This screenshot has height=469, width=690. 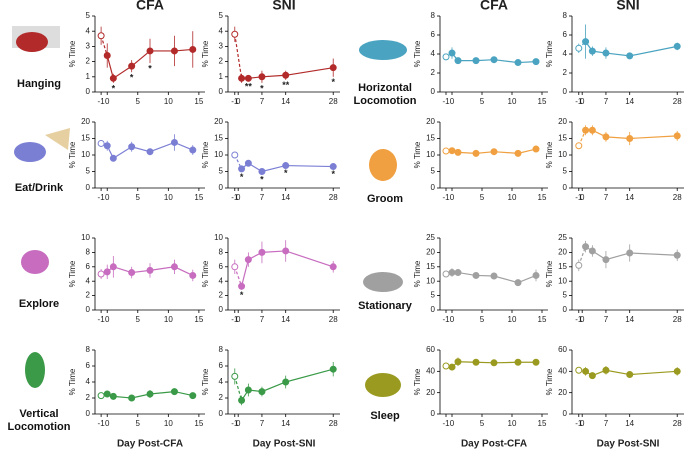 What do you see at coordinates (88, 76) in the screenshot?
I see `y-tick-label: 1` at bounding box center [88, 76].